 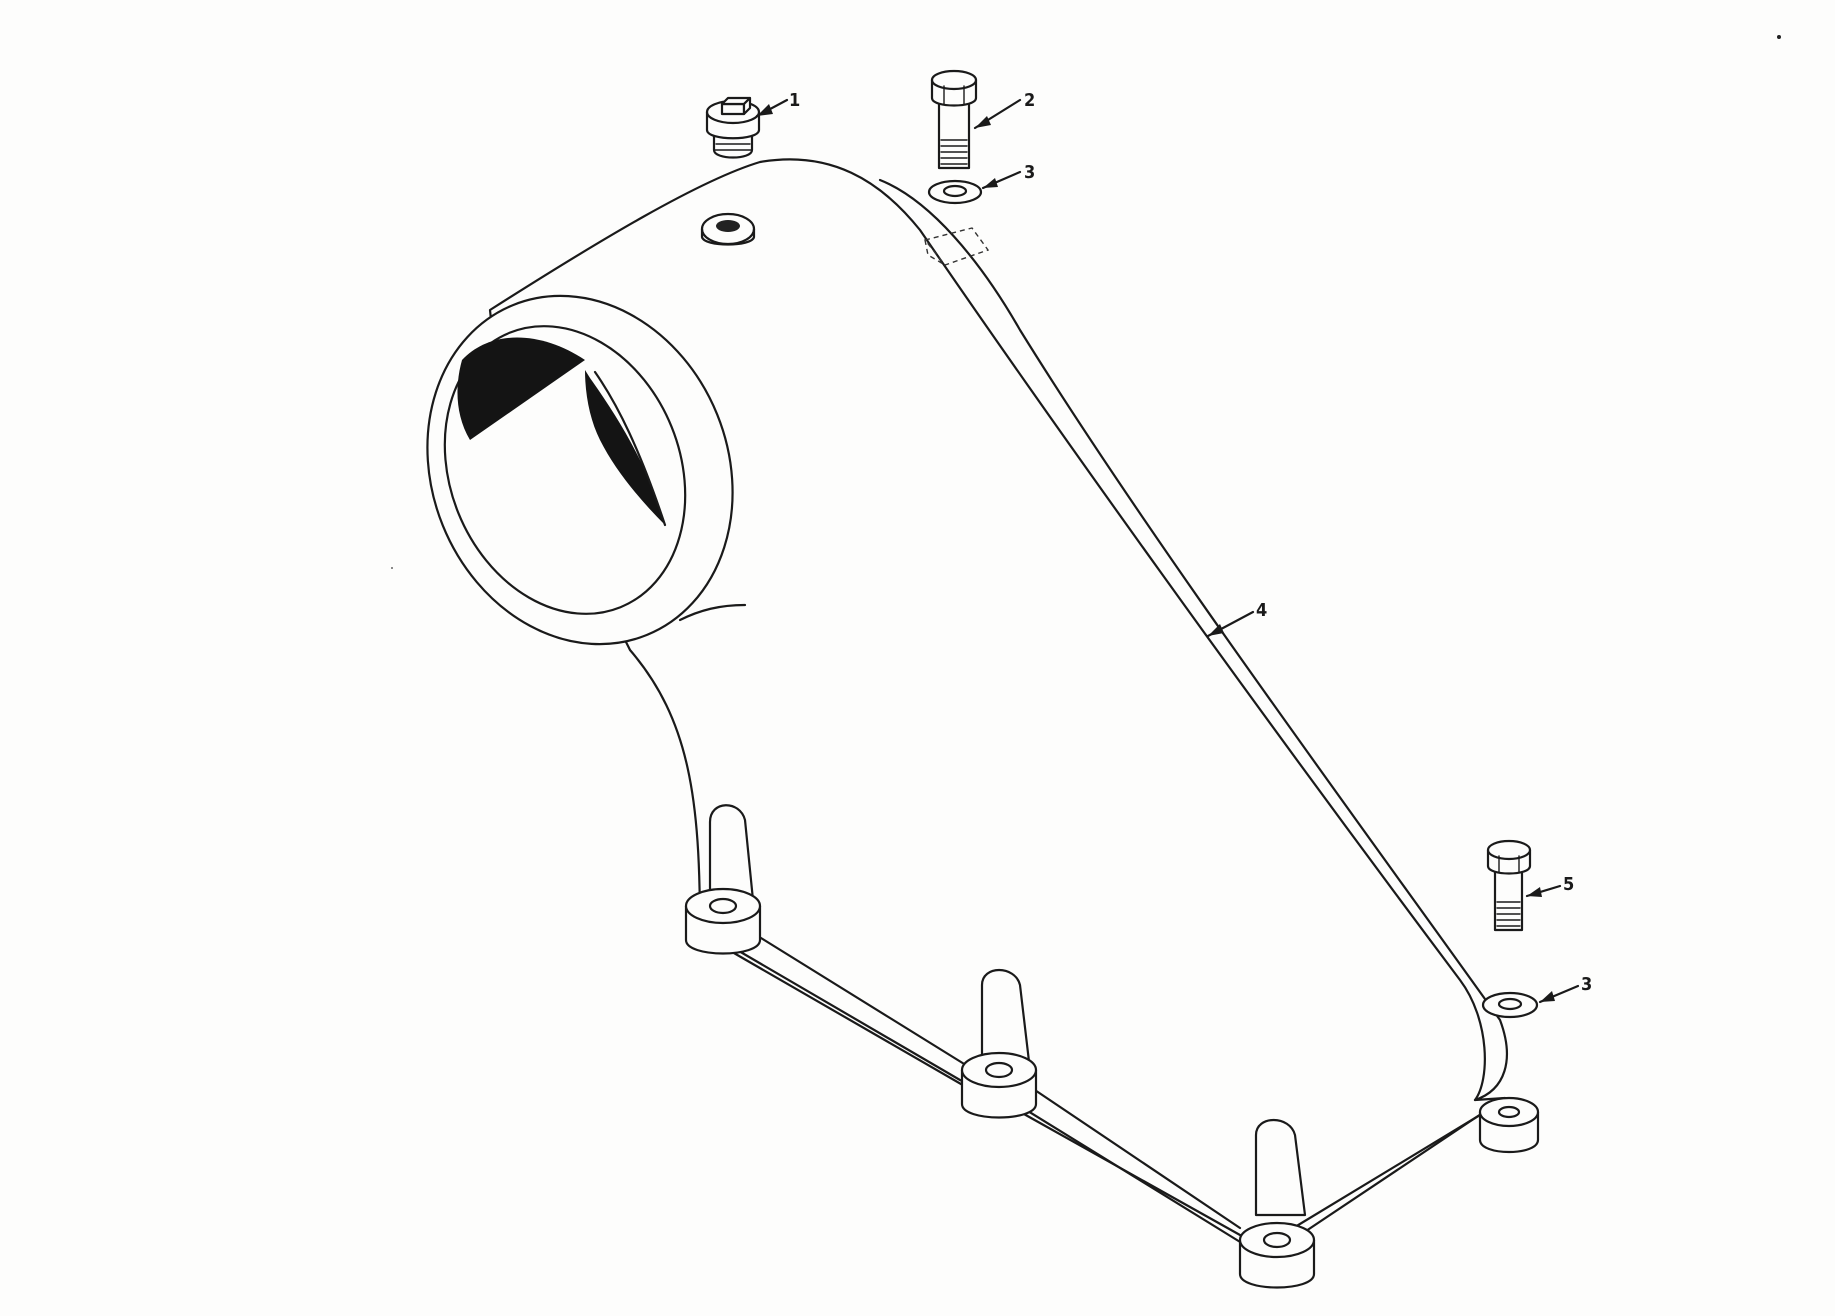 I want to click on washer-upper, so click(x=955, y=192).